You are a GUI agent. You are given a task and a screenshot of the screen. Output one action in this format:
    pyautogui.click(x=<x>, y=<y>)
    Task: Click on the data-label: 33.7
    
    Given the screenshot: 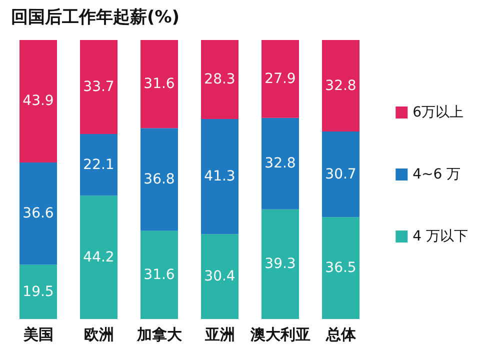 What is the action you would take?
    pyautogui.click(x=98, y=87)
    